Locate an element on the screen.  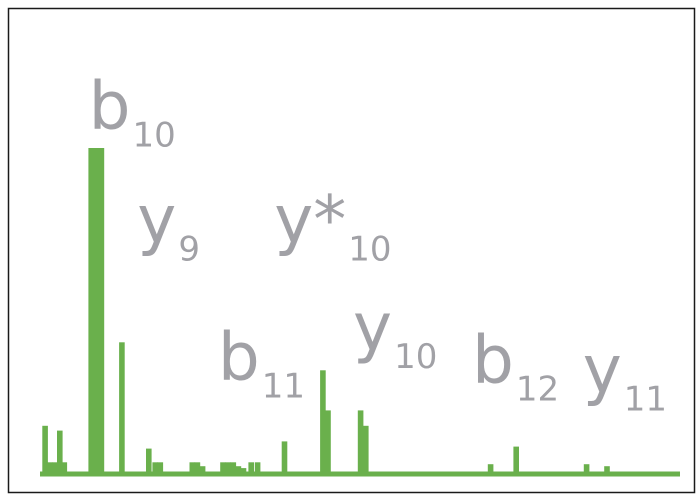
peak-label-index: 12 is located at coordinates (537, 390).